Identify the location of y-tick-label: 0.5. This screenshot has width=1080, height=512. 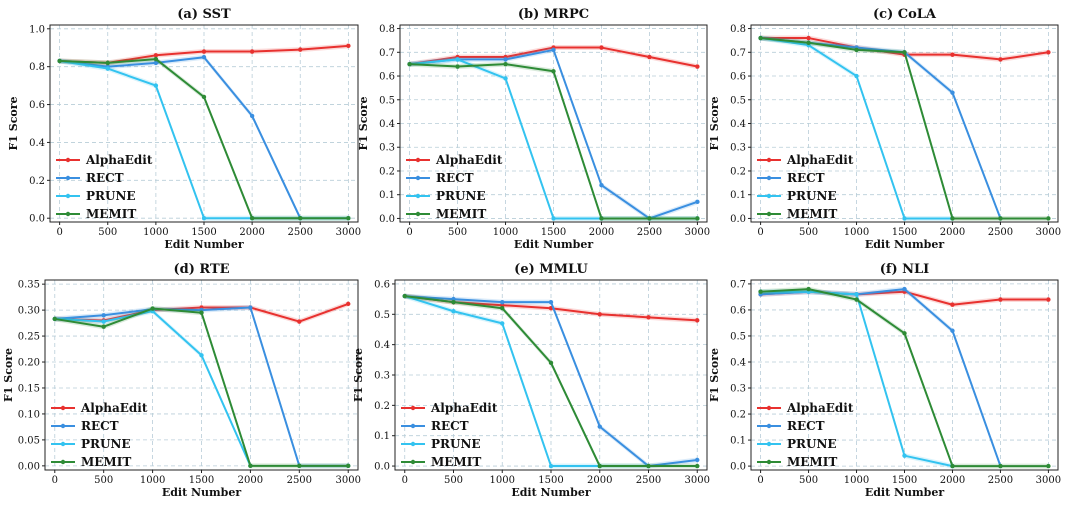
(382, 315).